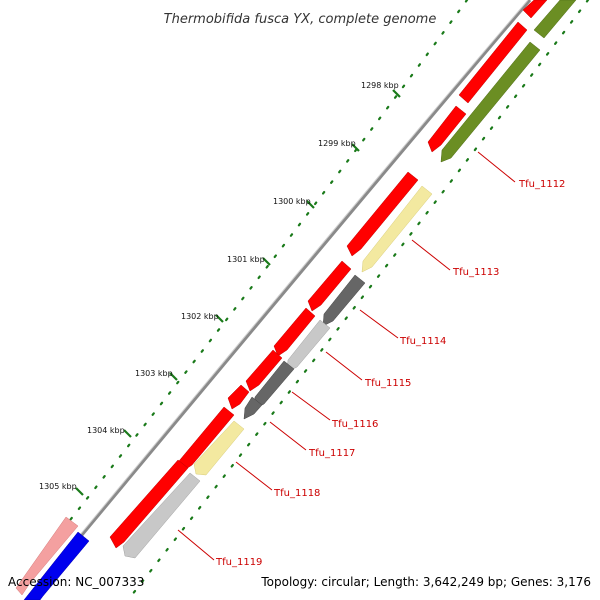  Describe the element at coordinates (387, 383) in the screenshot. I see `gene-label: Tfu_1115` at that location.